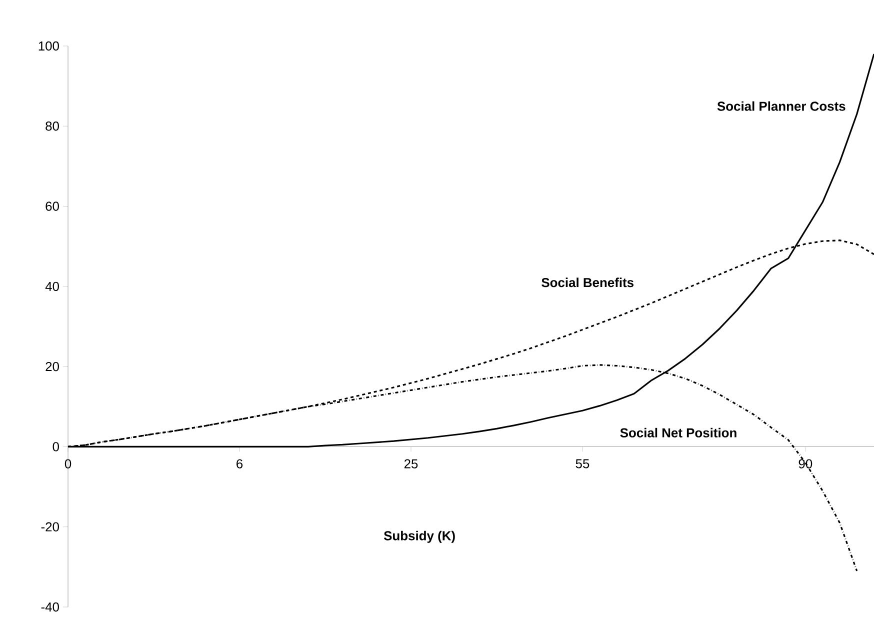 This screenshot has width=874, height=618. Describe the element at coordinates (411, 463) in the screenshot. I see `x-tick-label: 25` at that location.